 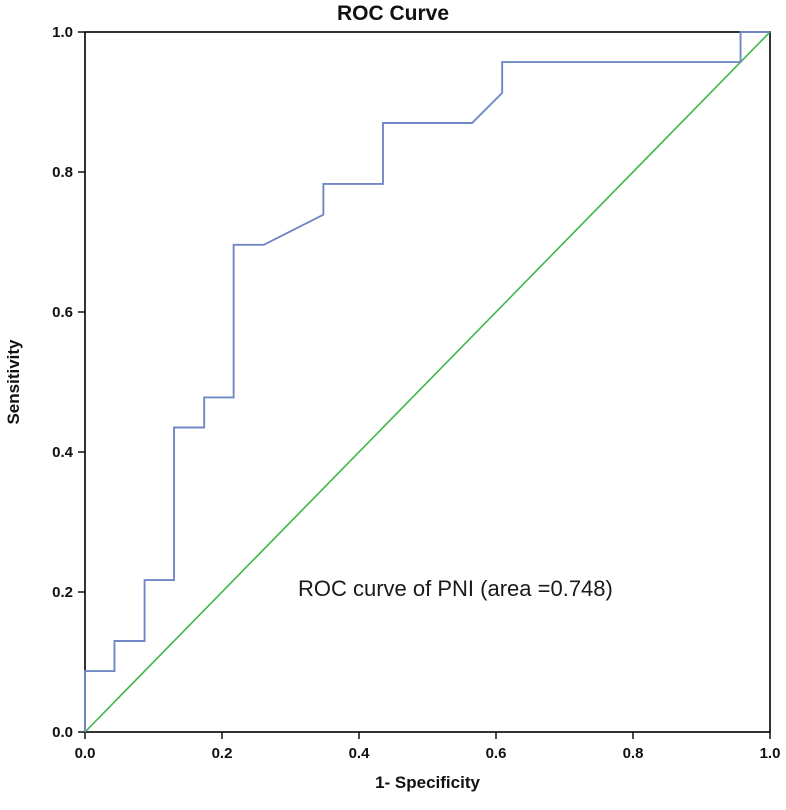 What do you see at coordinates (633, 753) in the screenshot?
I see `x-tick-label: 0.8` at bounding box center [633, 753].